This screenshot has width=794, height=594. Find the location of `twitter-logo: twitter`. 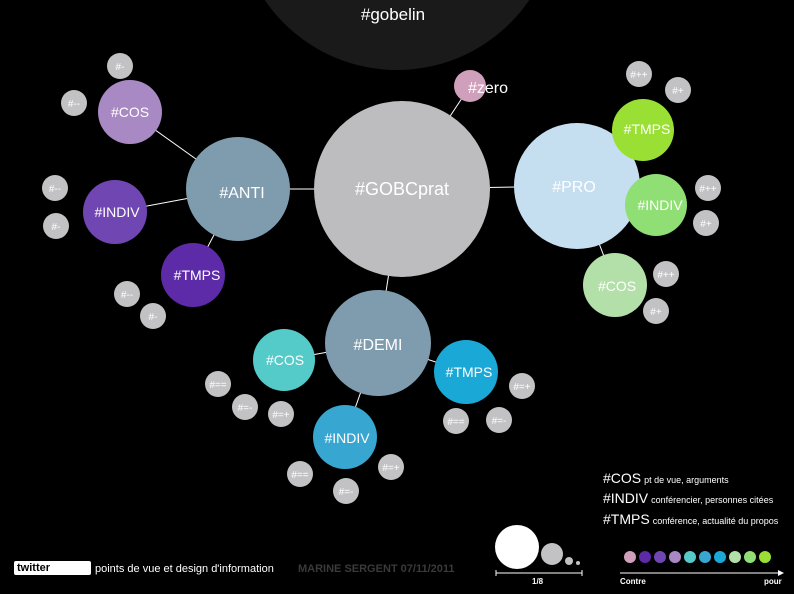

twitter-logo: twitter is located at coordinates (52, 568).